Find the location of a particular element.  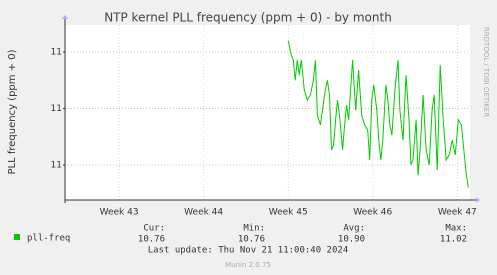

stat-header: Min: is located at coordinates (254, 229).